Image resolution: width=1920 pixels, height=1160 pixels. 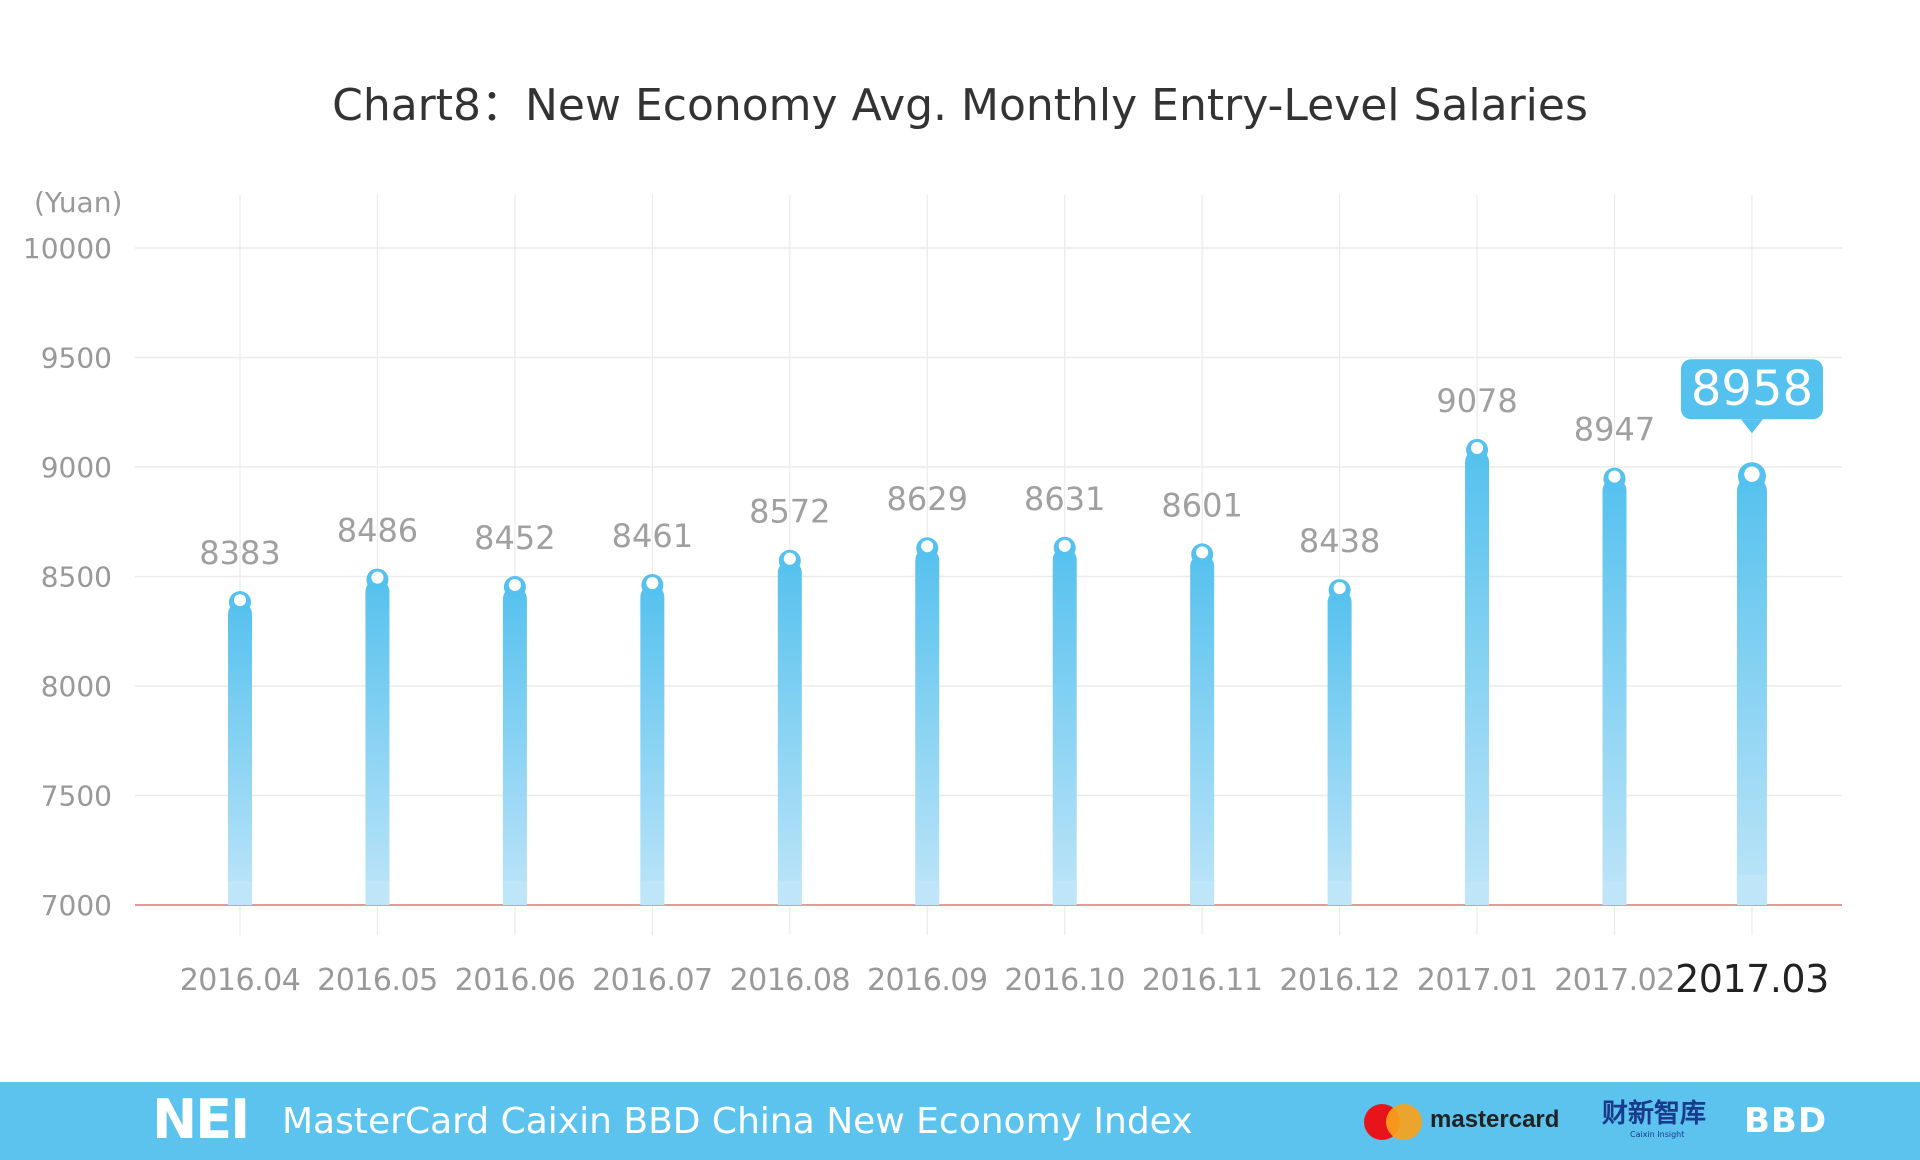 I want to click on highlight-callout: 8958, so click(x=1751, y=396).